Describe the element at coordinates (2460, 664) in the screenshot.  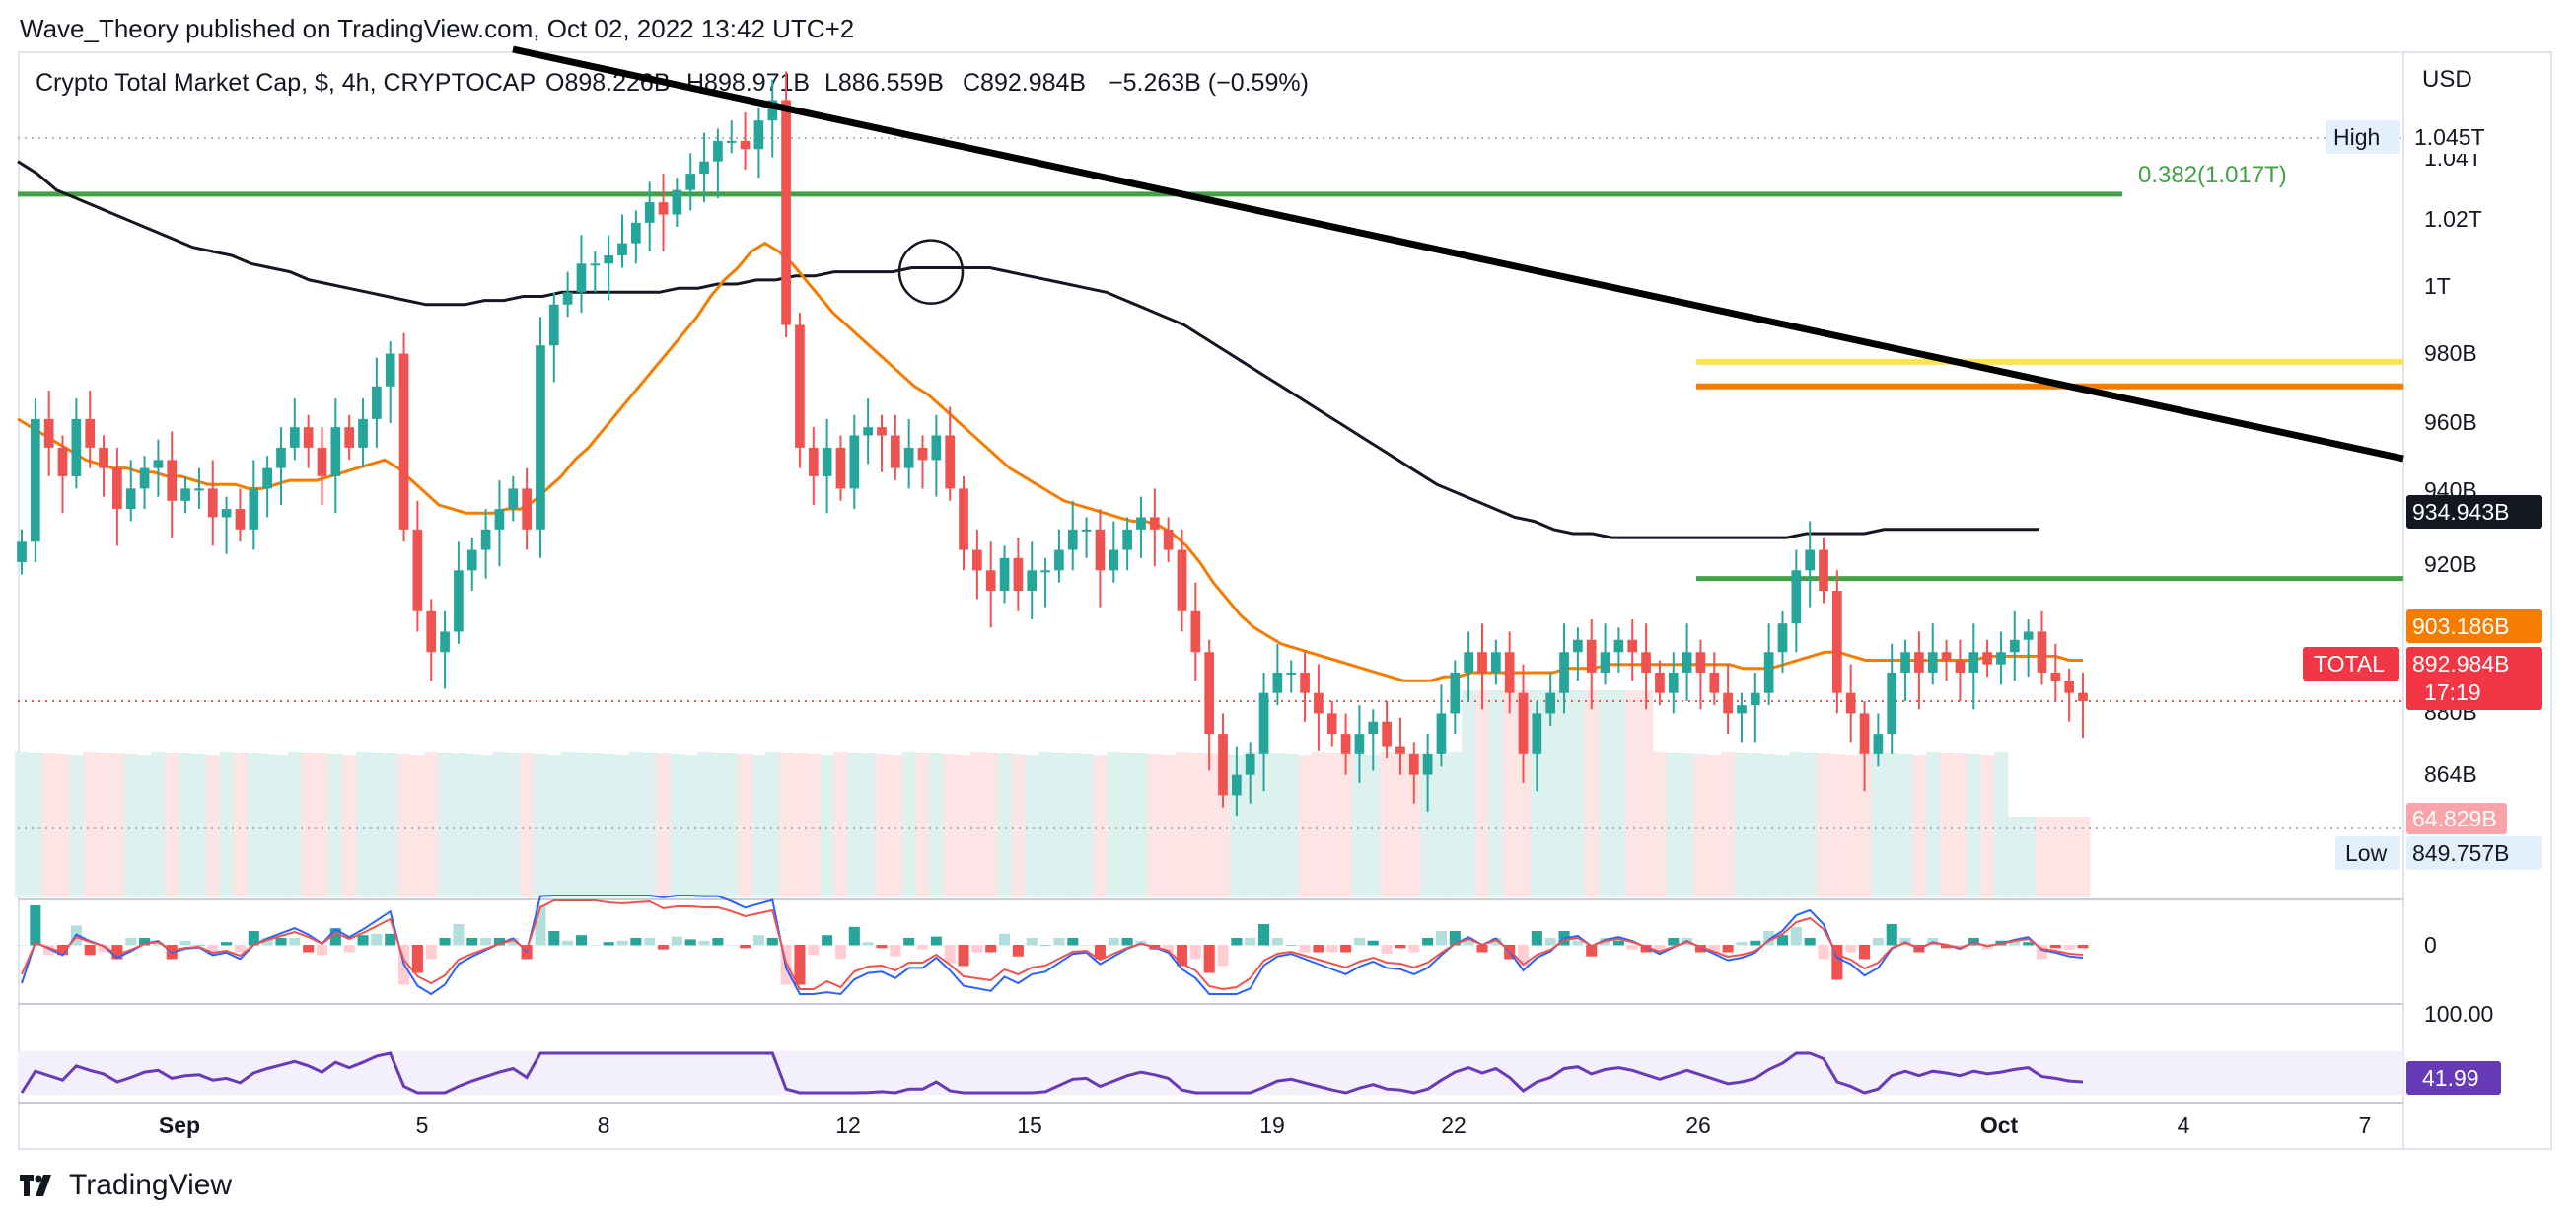
I see `total-badge-value: 892.984B` at that location.